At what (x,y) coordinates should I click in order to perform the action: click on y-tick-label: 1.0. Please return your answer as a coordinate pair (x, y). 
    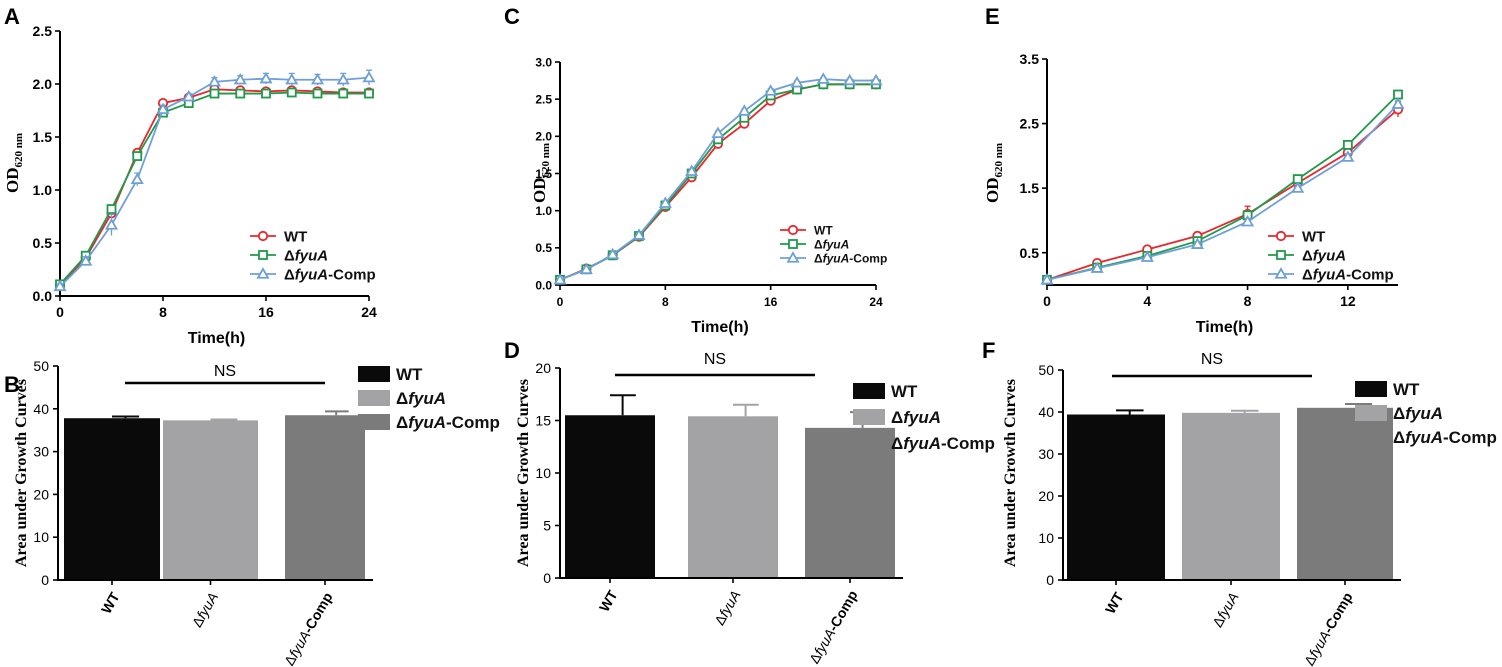
    Looking at the image, I should click on (43, 190).